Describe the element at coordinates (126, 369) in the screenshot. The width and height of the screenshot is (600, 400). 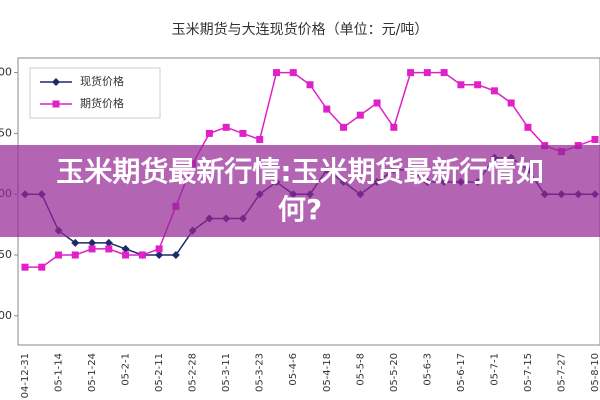
I see `x-tick-label: 05-2-1` at that location.